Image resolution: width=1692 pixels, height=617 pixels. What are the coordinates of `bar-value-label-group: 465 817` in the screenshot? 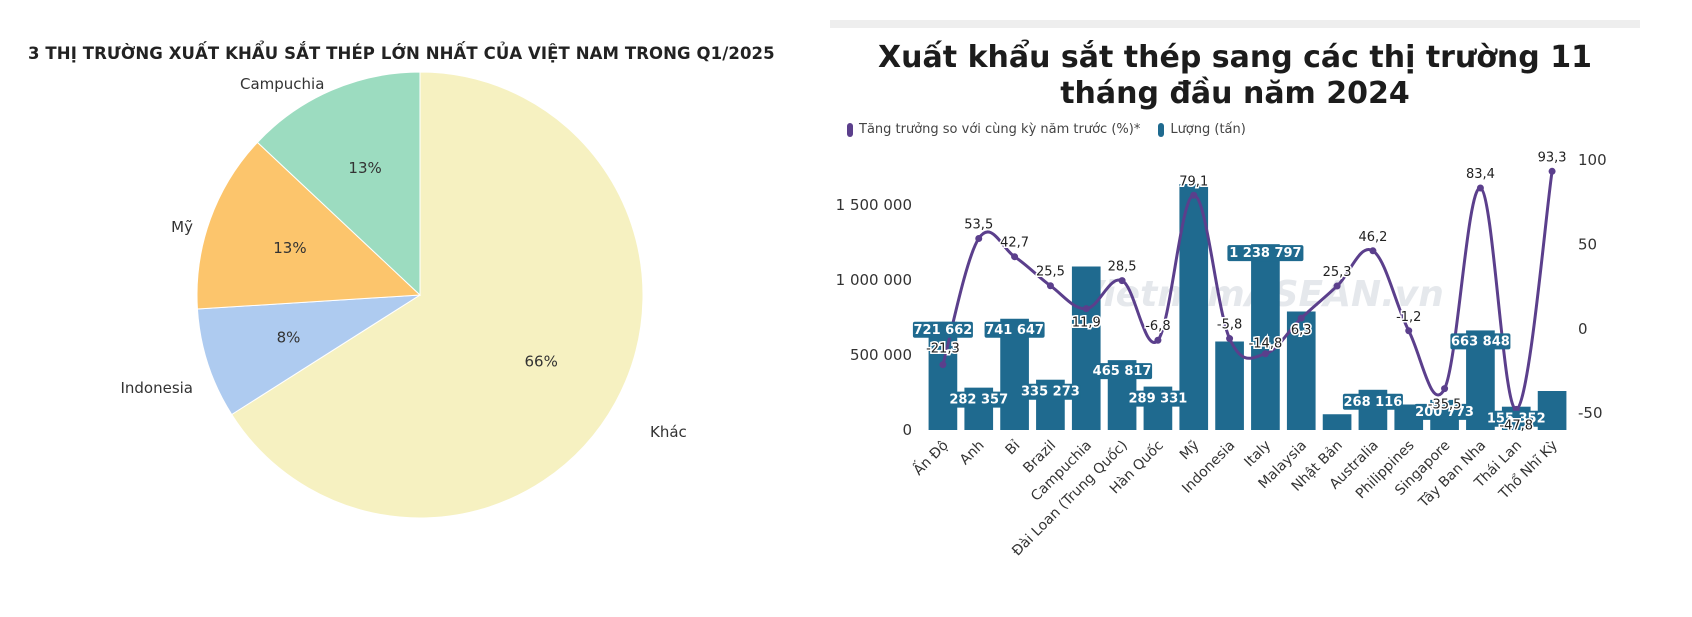 It's located at (1122, 371).